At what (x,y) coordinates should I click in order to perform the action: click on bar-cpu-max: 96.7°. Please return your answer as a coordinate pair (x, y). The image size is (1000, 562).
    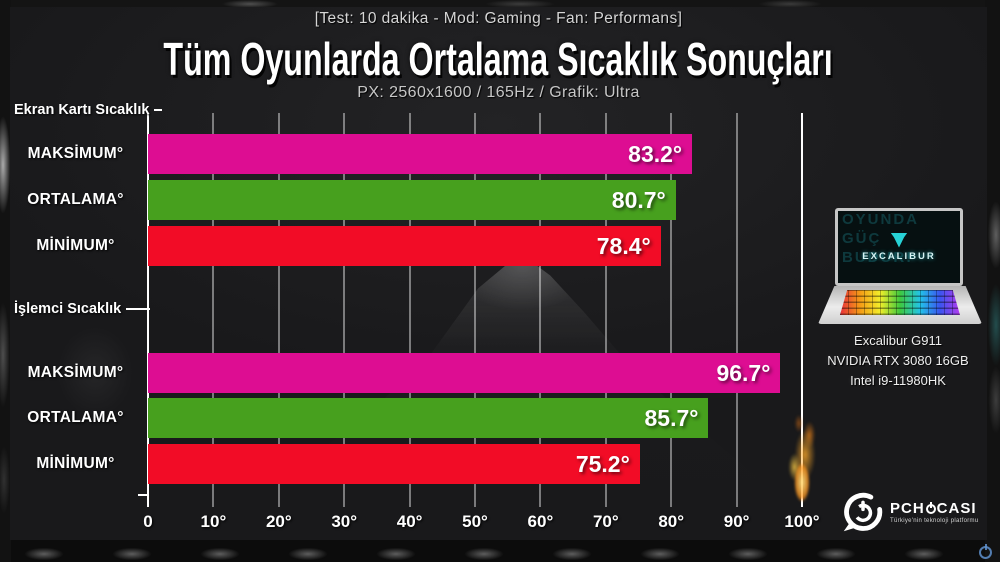
    Looking at the image, I should click on (464, 373).